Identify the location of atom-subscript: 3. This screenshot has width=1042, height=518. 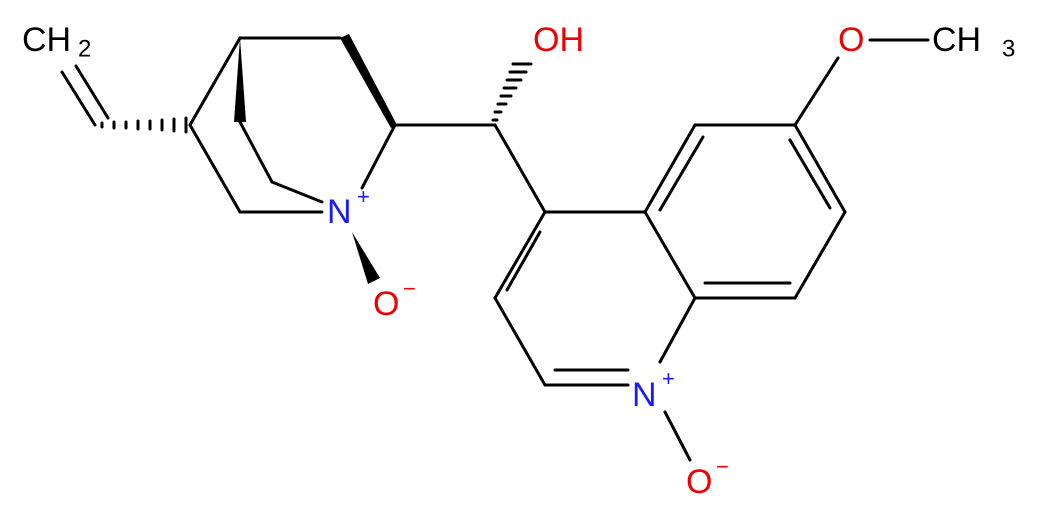
(1008, 48).